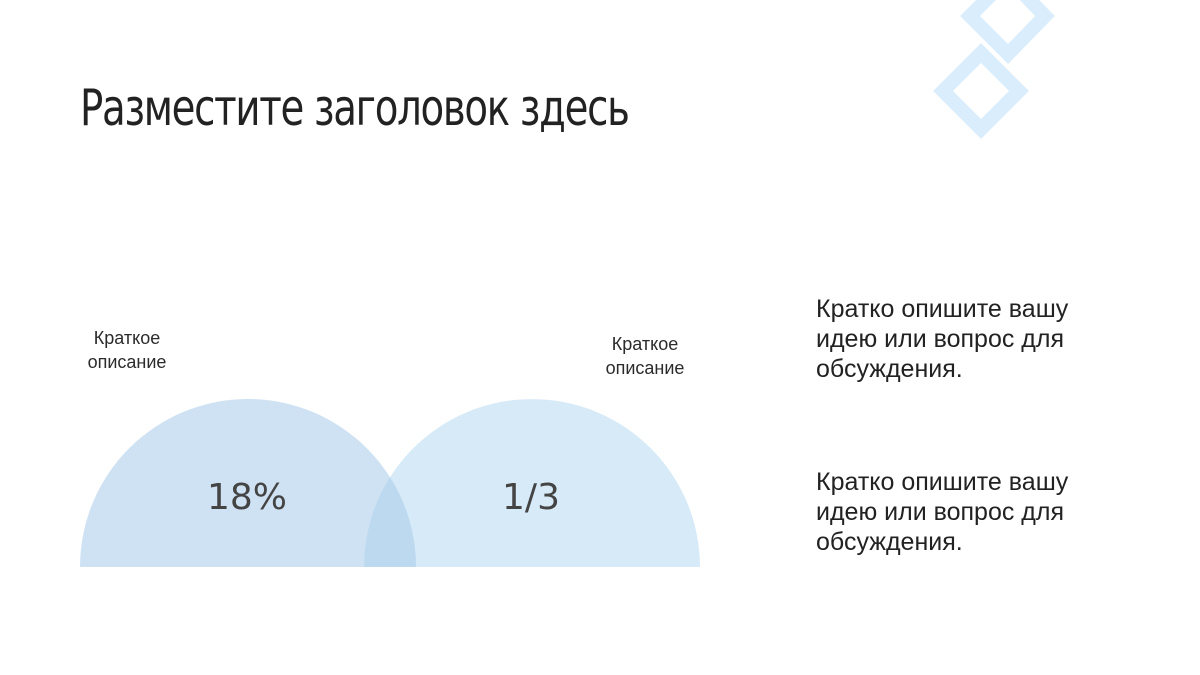 This screenshot has height=675, width=1200. What do you see at coordinates (645, 356) in the screenshot?
I see `right-caption: Краткое описание` at bounding box center [645, 356].